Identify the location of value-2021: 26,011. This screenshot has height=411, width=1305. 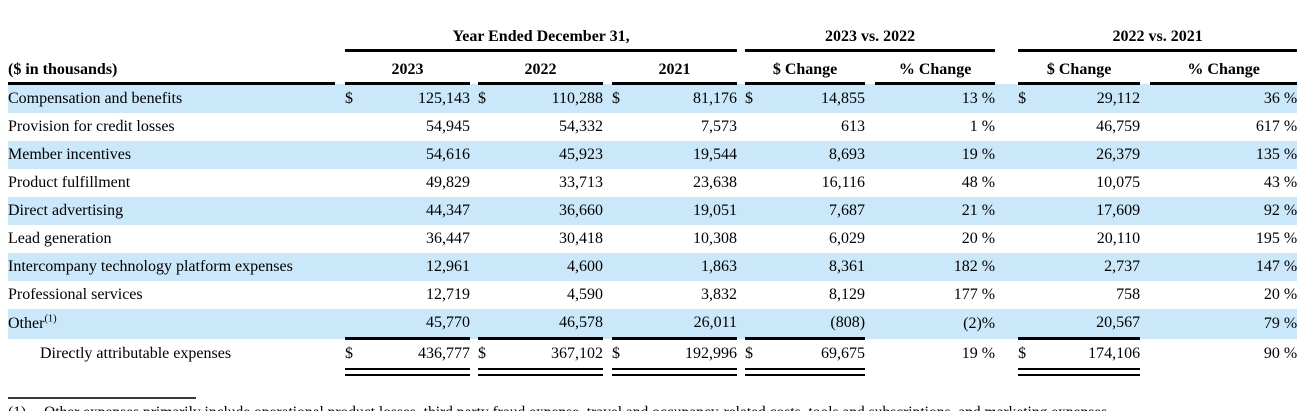
(686, 324).